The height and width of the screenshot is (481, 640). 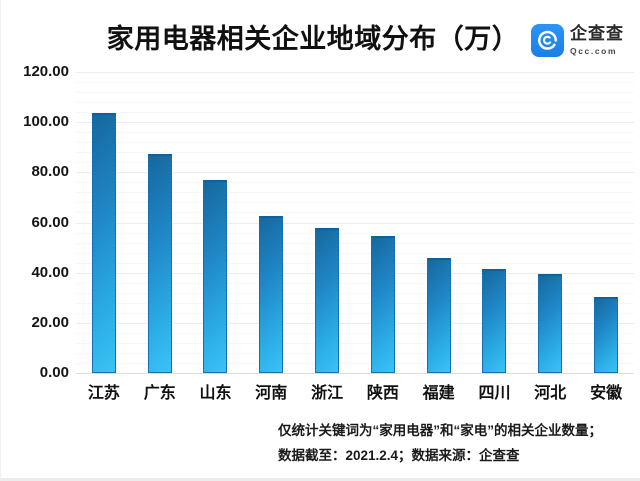 What do you see at coordinates (594, 51) in the screenshot?
I see `qcc-logo-domain: Qcc.com` at bounding box center [594, 51].